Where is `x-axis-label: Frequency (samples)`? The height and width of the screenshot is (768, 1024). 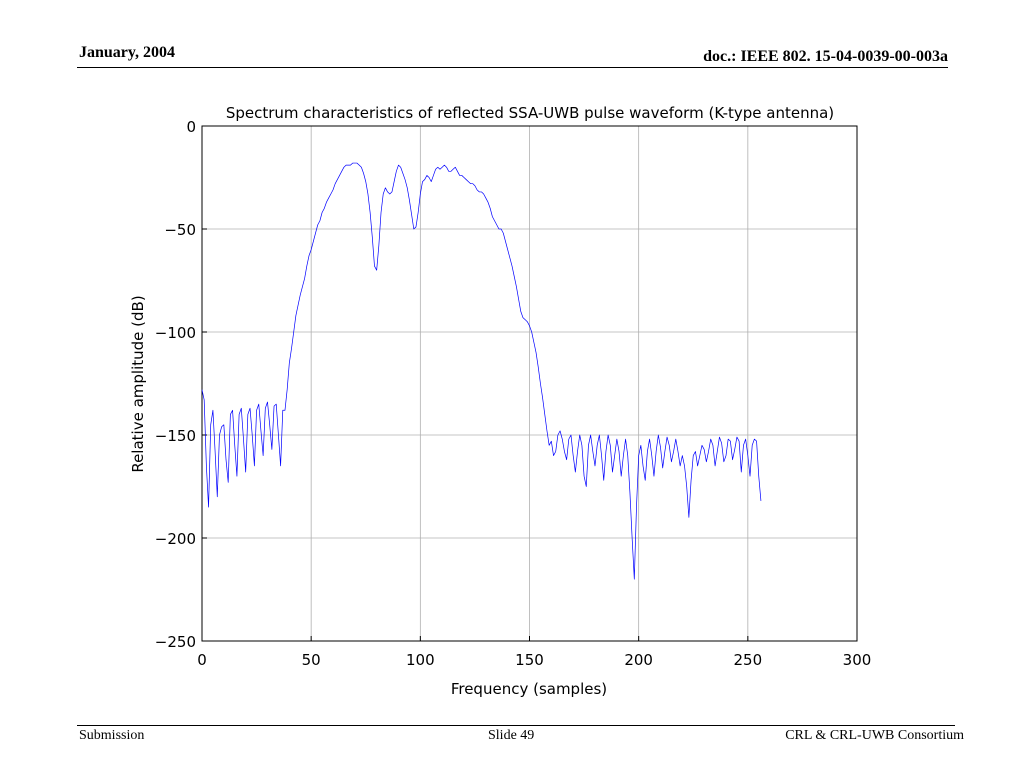 x-axis-label: Frequency (samples) is located at coordinates (529, 689).